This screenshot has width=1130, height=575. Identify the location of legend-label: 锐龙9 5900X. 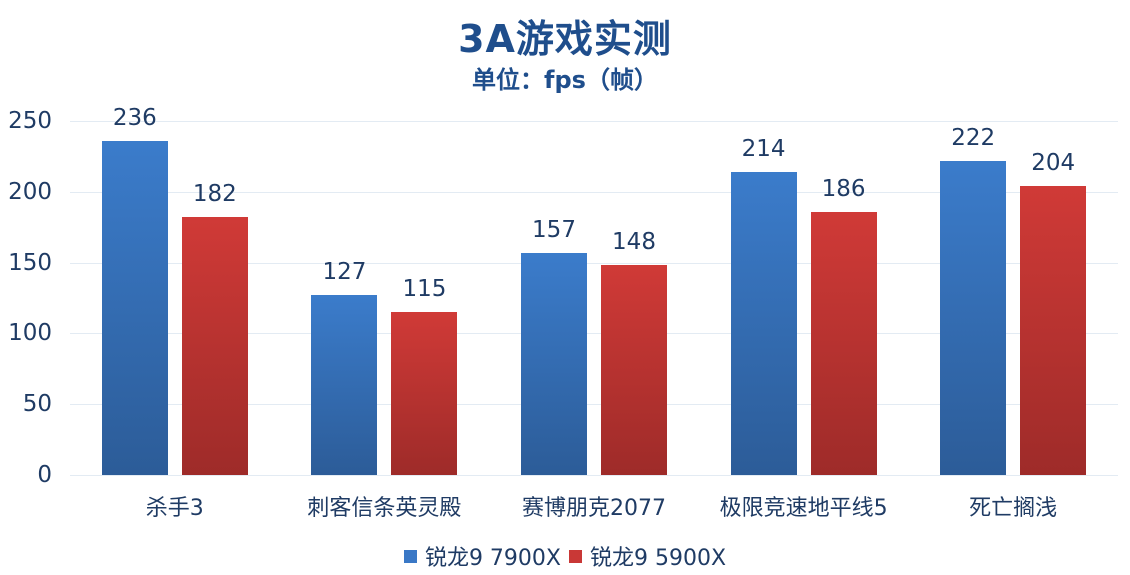
(658, 558).